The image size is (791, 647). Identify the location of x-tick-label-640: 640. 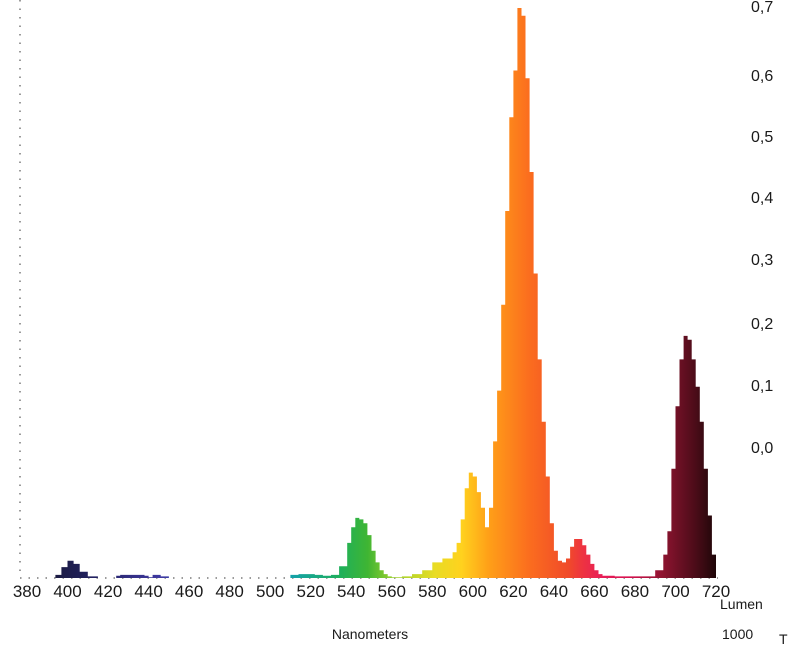
(554, 591).